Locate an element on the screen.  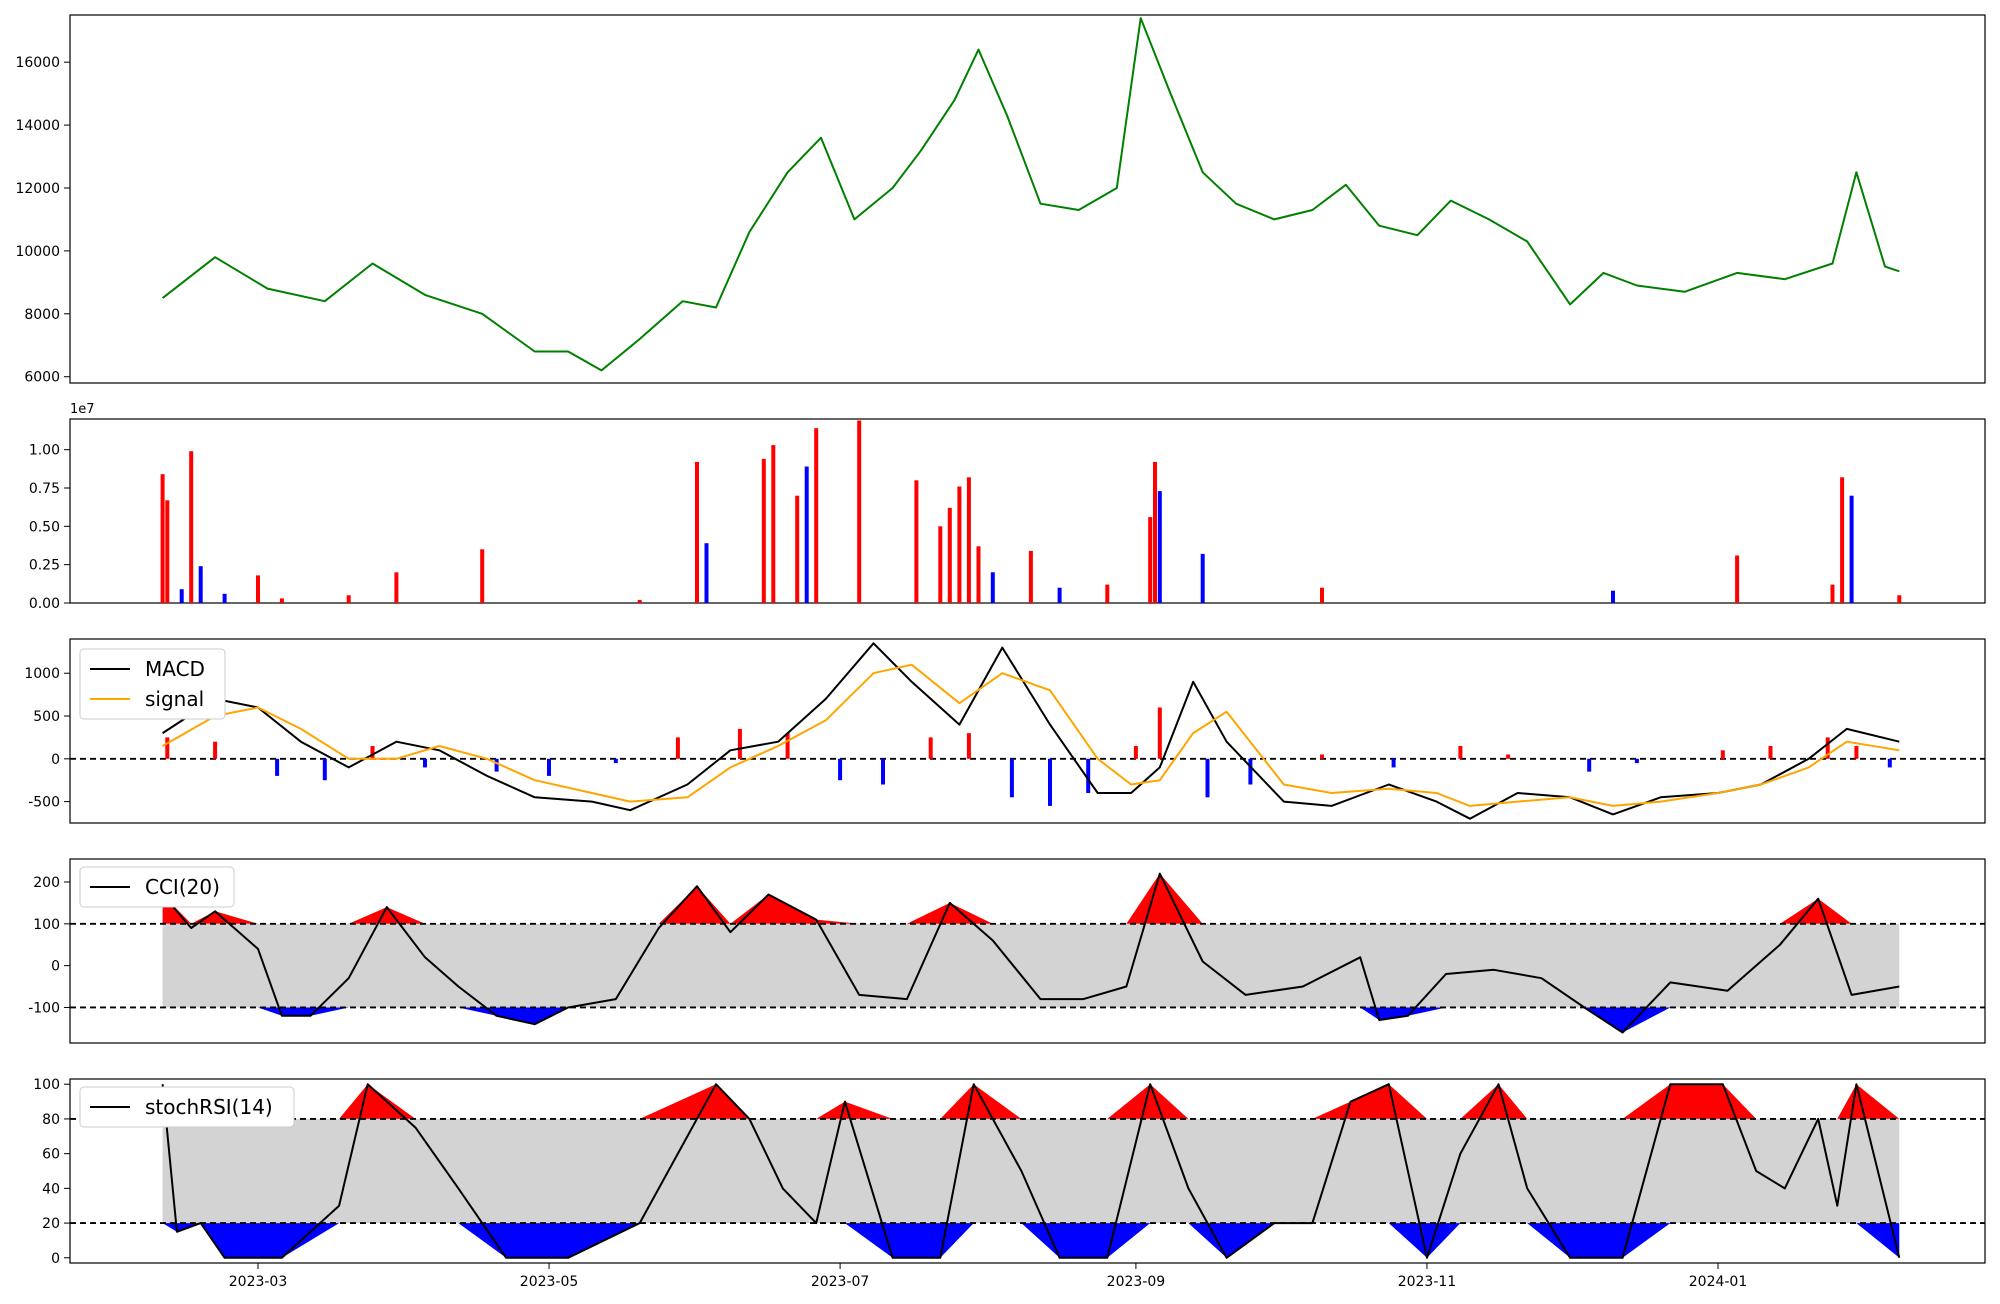
x-tick-label: 2024-01 is located at coordinates (1718, 1282).